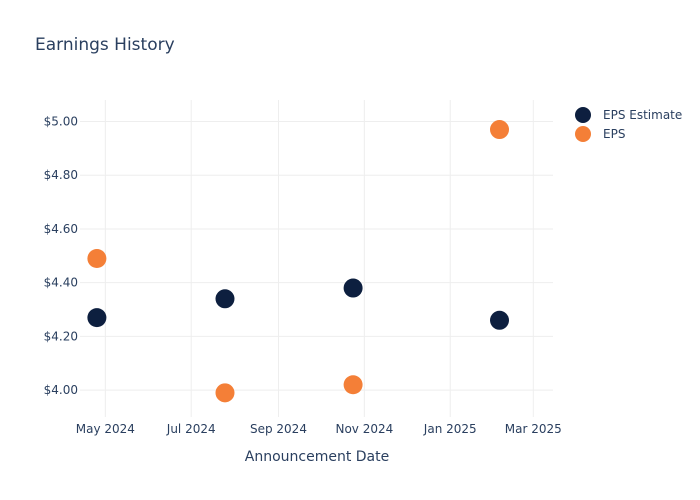  What do you see at coordinates (61, 175) in the screenshot?
I see `y-tick-label: $4.80` at bounding box center [61, 175].